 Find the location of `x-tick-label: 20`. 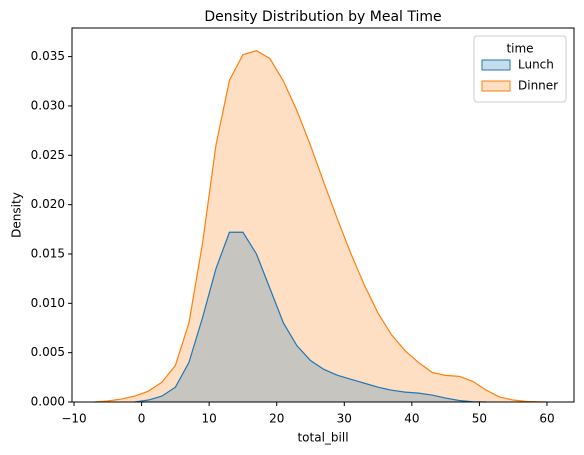

x-tick-label: 20 is located at coordinates (276, 419).